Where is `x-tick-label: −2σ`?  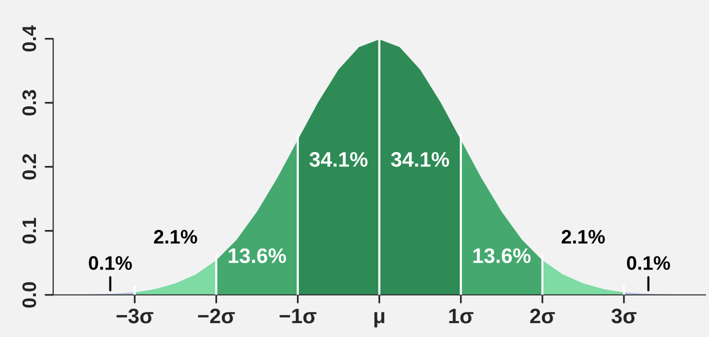
x-tick-label: −2σ is located at coordinates (216, 316).